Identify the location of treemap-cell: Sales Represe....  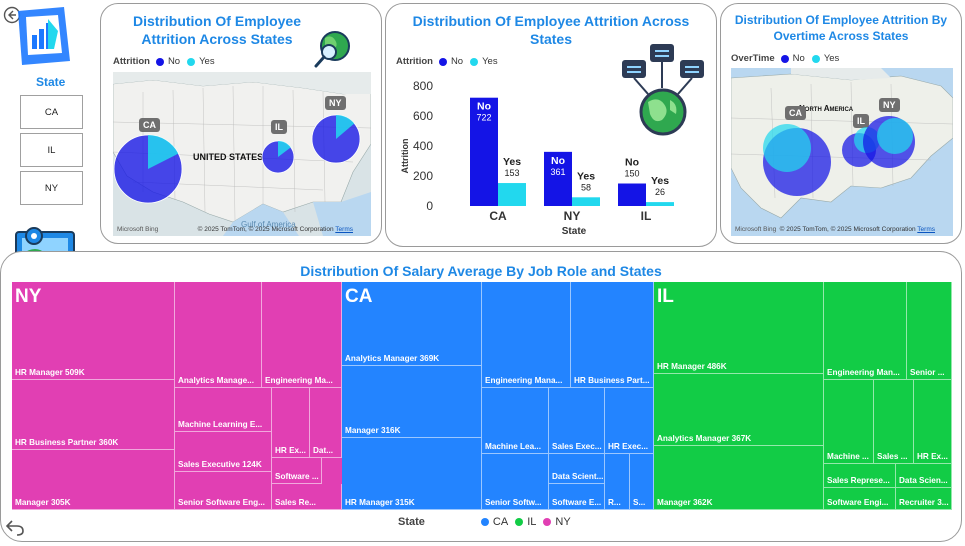
(860, 476).